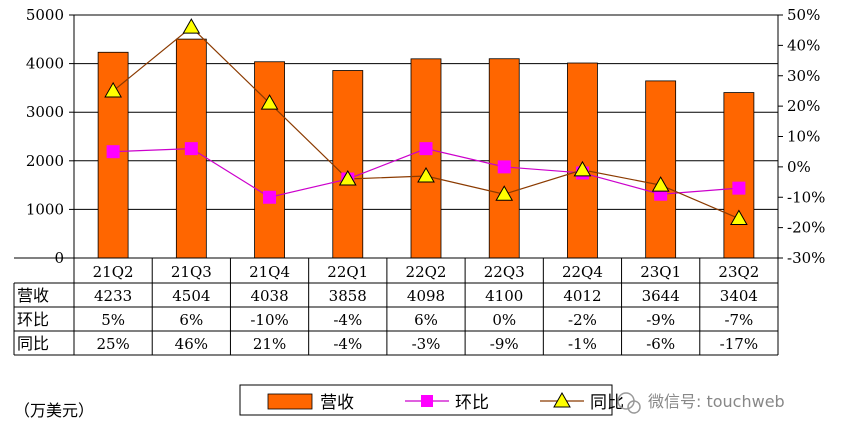  Describe the element at coordinates (191, 296) in the screenshot. I see `table-cell: 4504` at that location.